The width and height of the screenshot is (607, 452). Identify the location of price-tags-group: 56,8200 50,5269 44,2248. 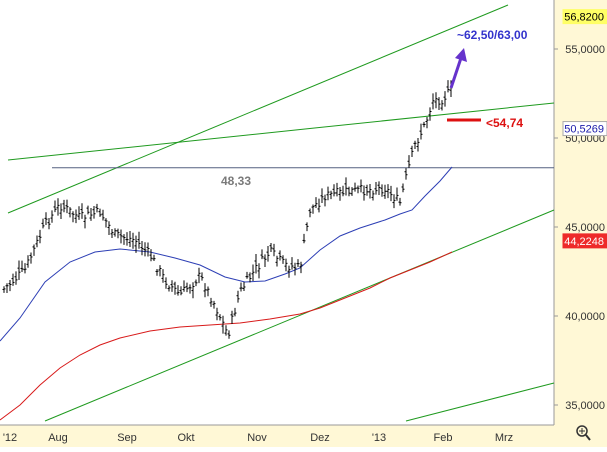
(584, 129).